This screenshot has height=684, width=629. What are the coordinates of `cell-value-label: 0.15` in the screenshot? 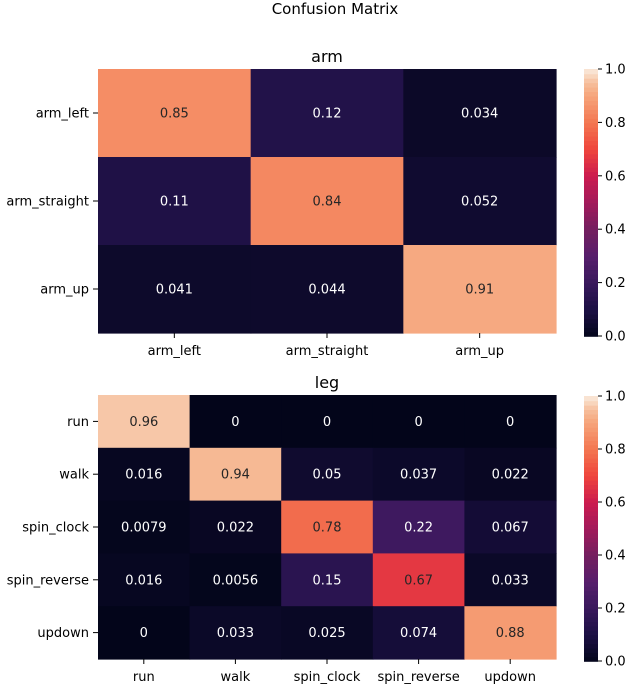 It's located at (327, 580).